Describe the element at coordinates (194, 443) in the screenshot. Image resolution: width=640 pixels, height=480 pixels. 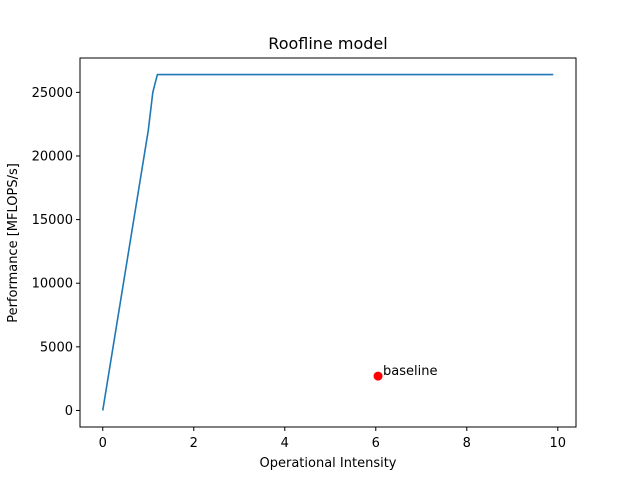
I see `x-tick-label: 2` at that location.